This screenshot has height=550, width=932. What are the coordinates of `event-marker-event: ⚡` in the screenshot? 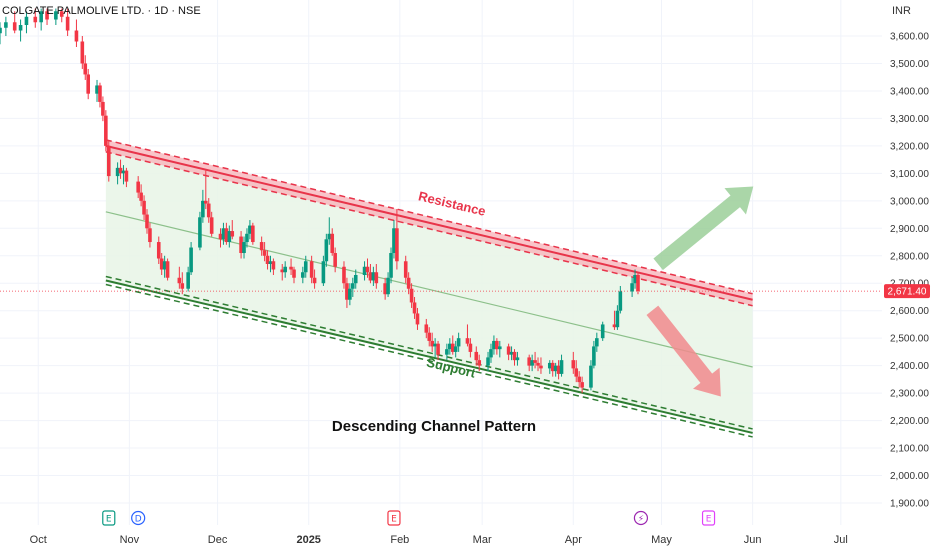 It's located at (641, 518).